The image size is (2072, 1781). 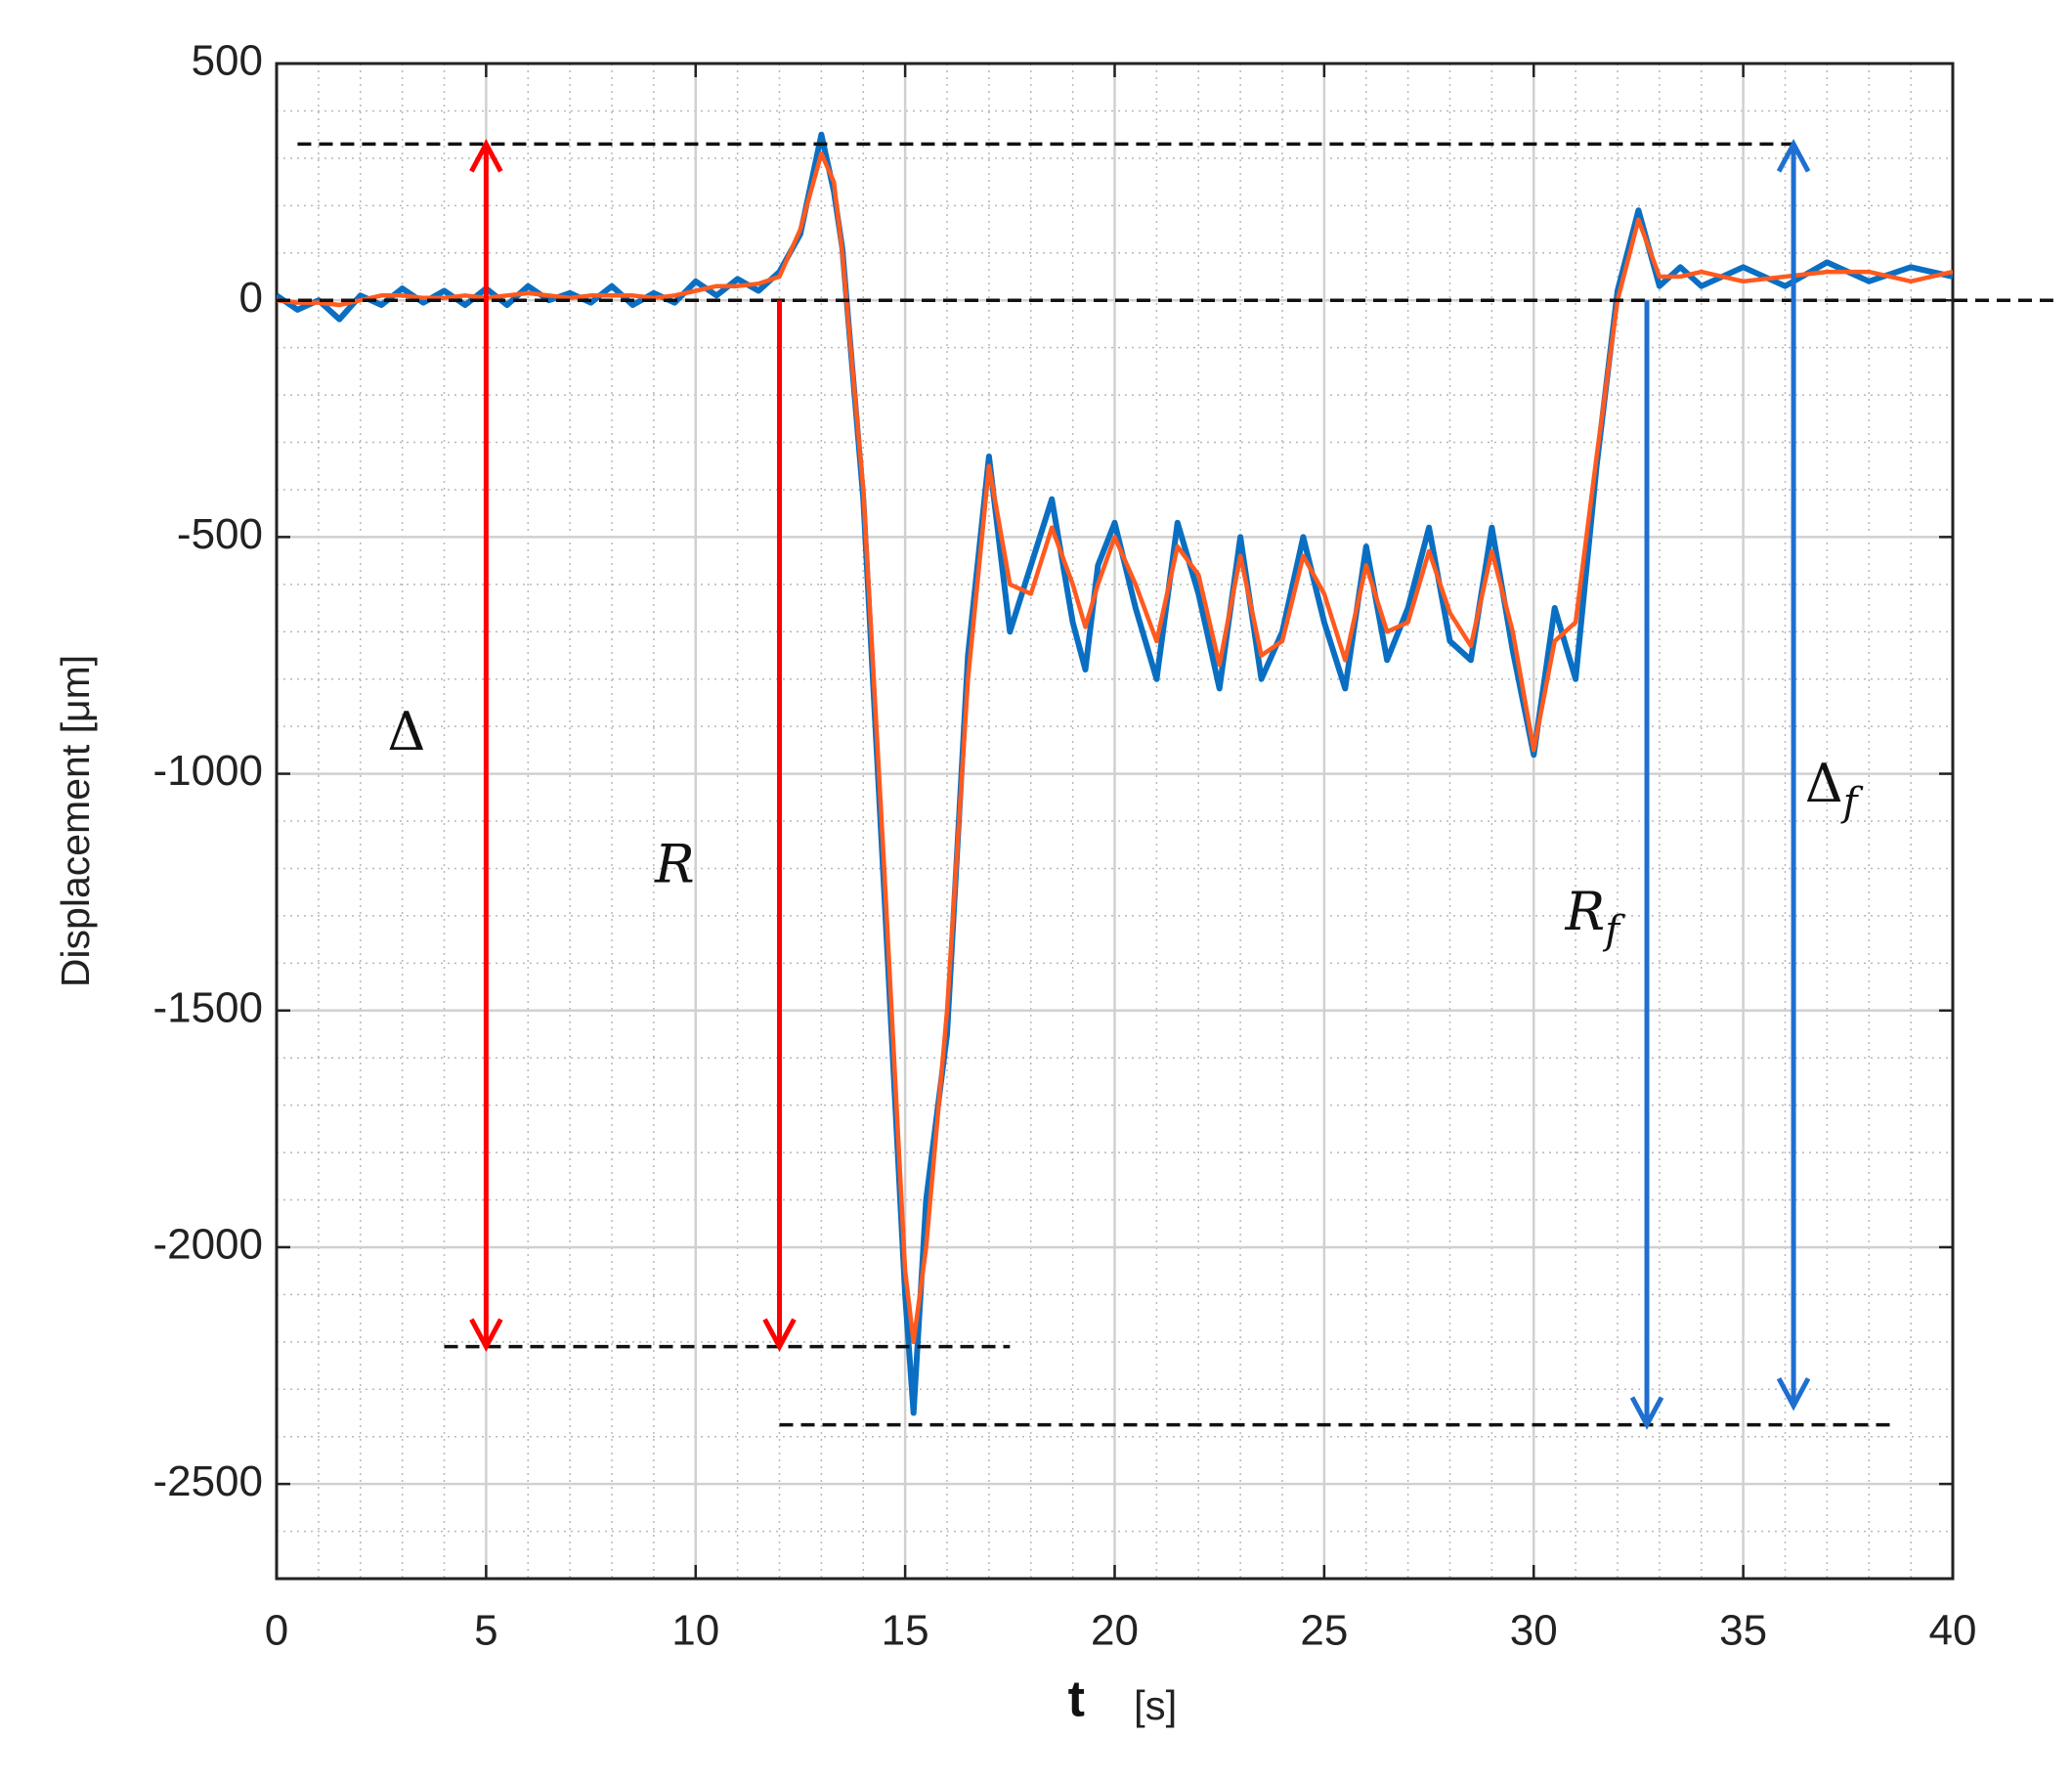 I want to click on x-tick-label: 40, so click(x=1953, y=1631).